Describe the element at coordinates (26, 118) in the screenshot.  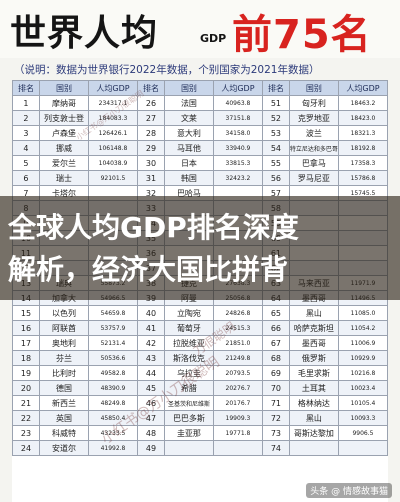
I see `table-cell: 2` at that location.